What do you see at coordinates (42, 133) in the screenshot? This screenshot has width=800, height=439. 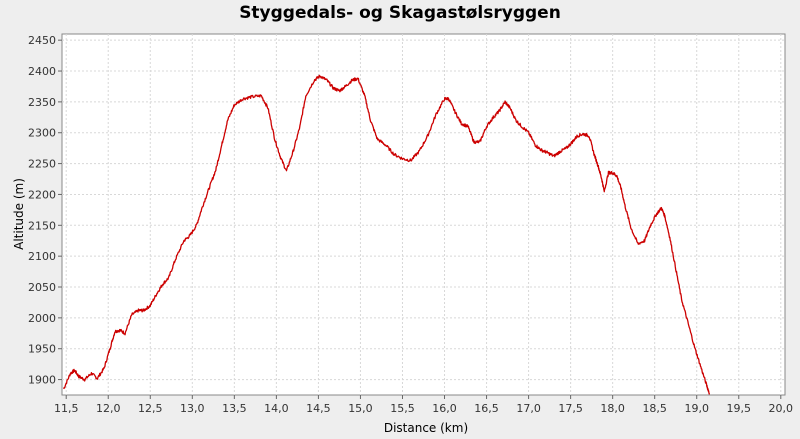 I see `y-tick-label: 2300` at bounding box center [42, 133].